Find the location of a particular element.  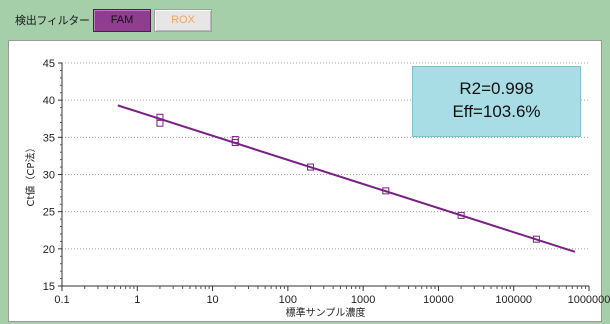

y-tick-label: 35 is located at coordinates (49, 138).